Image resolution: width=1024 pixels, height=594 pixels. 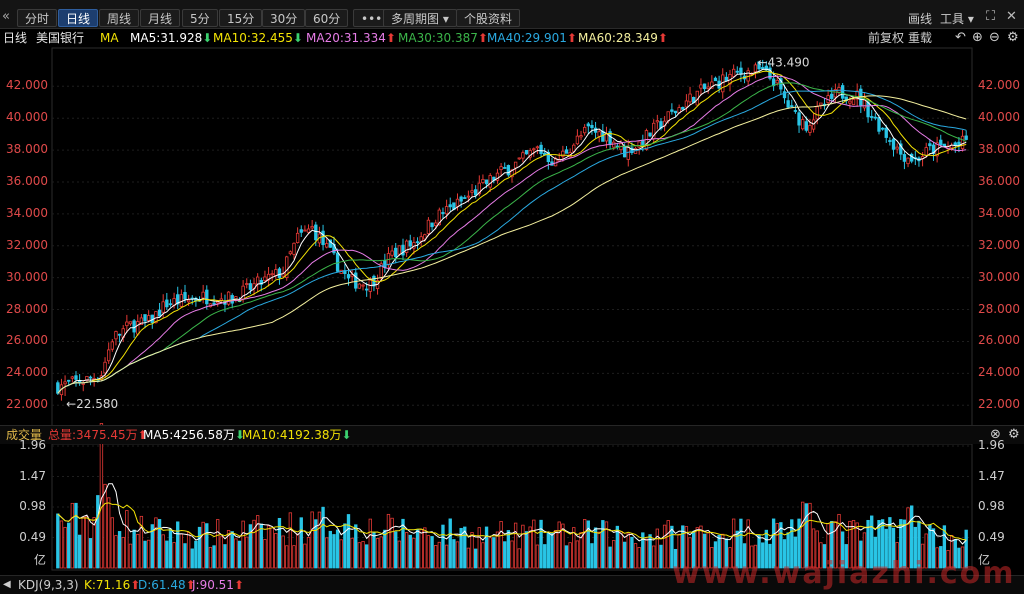 What do you see at coordinates (488, 18) in the screenshot?
I see `tab-10: 个股资料` at bounding box center [488, 18].